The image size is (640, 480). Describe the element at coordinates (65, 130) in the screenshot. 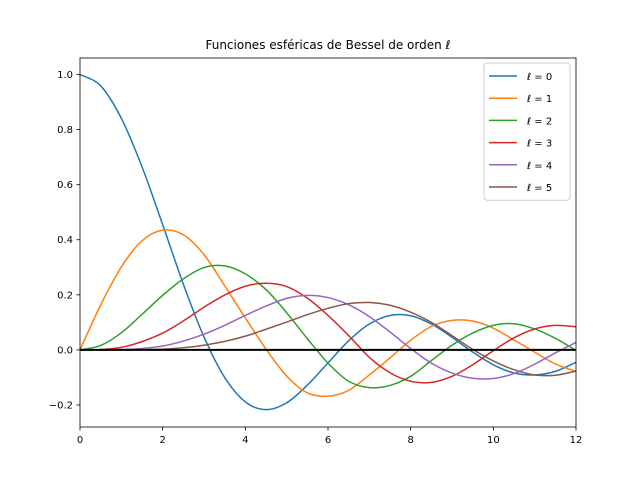

I see `y-tick-label: 0.8` at that location.